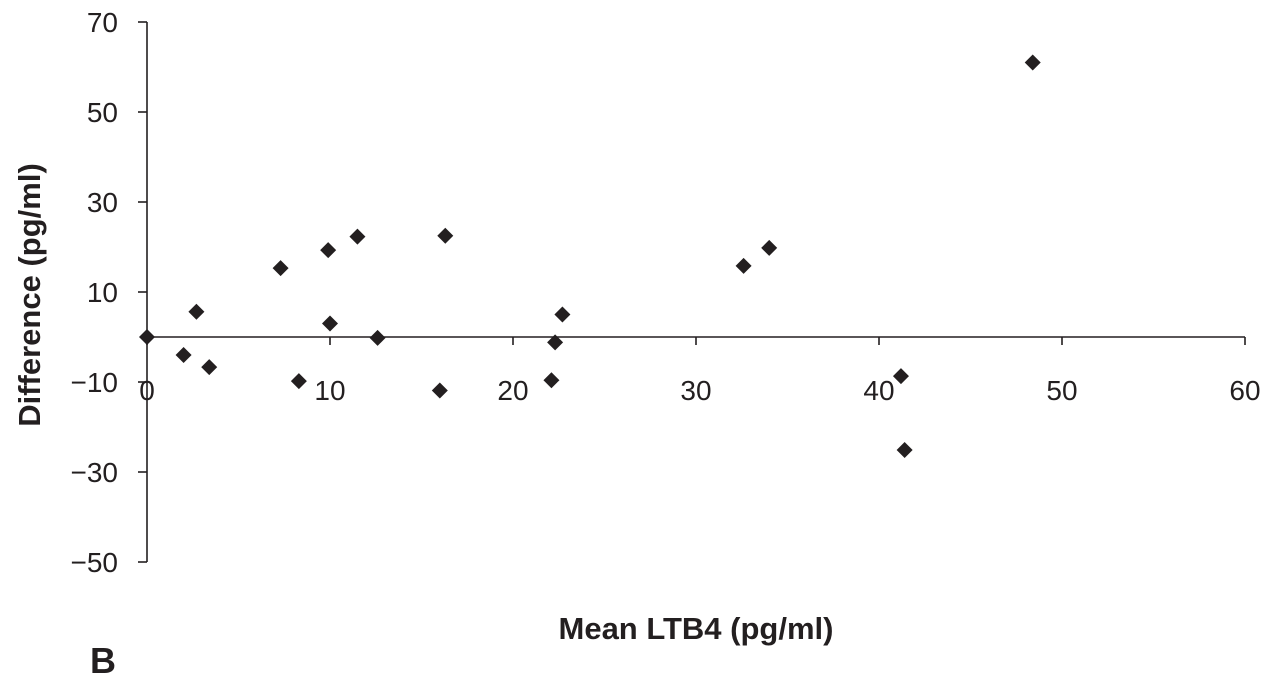 The image size is (1276, 677). I want to click on y-tick-label: −50, so click(95, 562).